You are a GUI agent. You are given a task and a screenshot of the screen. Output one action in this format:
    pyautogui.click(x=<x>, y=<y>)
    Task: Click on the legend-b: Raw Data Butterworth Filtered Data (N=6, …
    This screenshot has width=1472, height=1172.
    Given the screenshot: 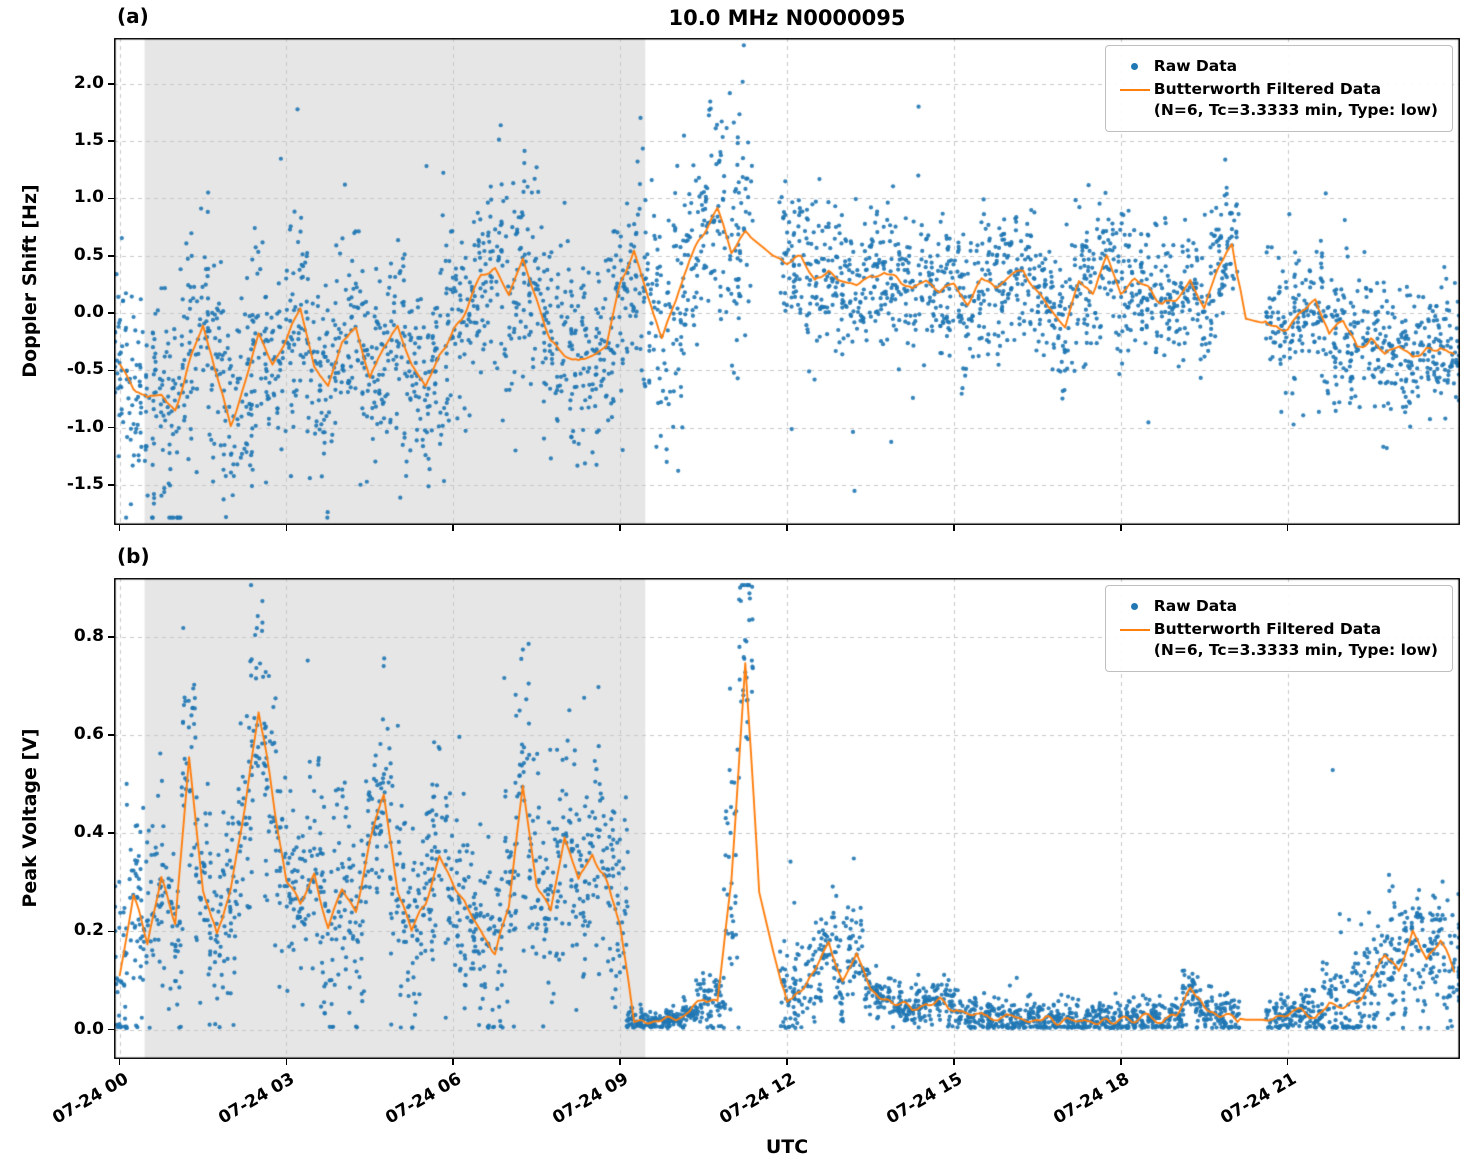 What is the action you would take?
    pyautogui.click(x=1278, y=628)
    